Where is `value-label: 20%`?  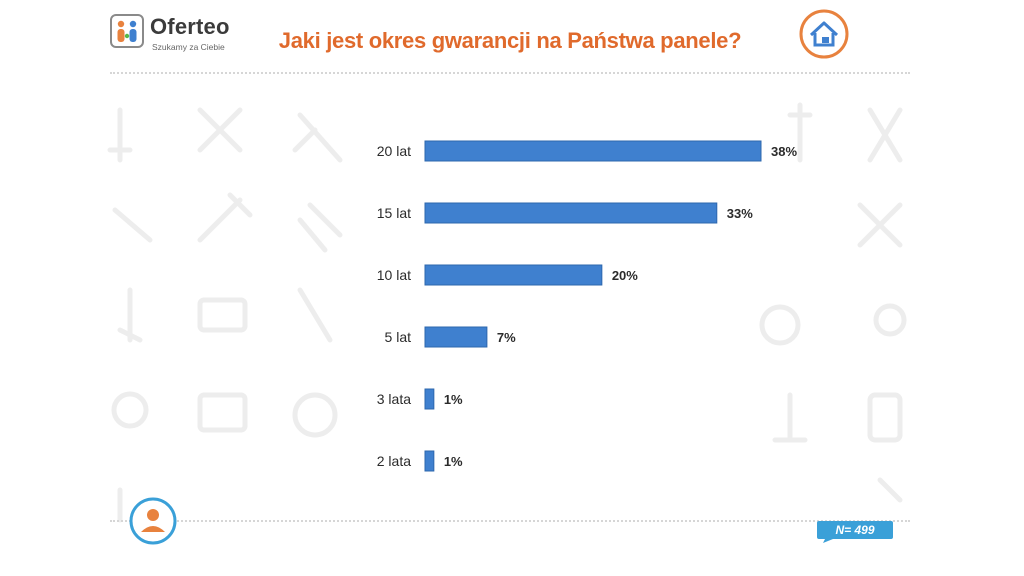
value-label: 20% is located at coordinates (625, 275).